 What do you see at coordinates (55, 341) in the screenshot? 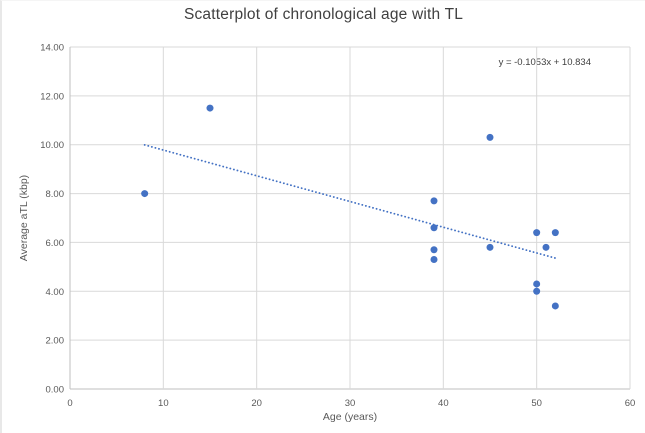
I see `y-tick-label: 2.00` at bounding box center [55, 341].